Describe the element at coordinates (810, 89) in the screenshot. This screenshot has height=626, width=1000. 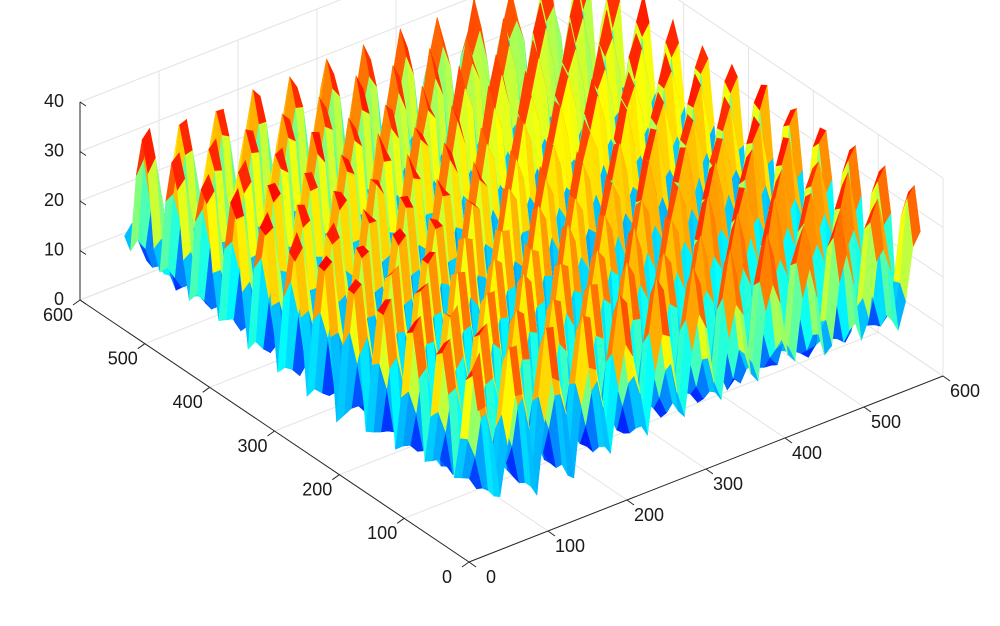
I see `side-wall-grid-line` at that location.